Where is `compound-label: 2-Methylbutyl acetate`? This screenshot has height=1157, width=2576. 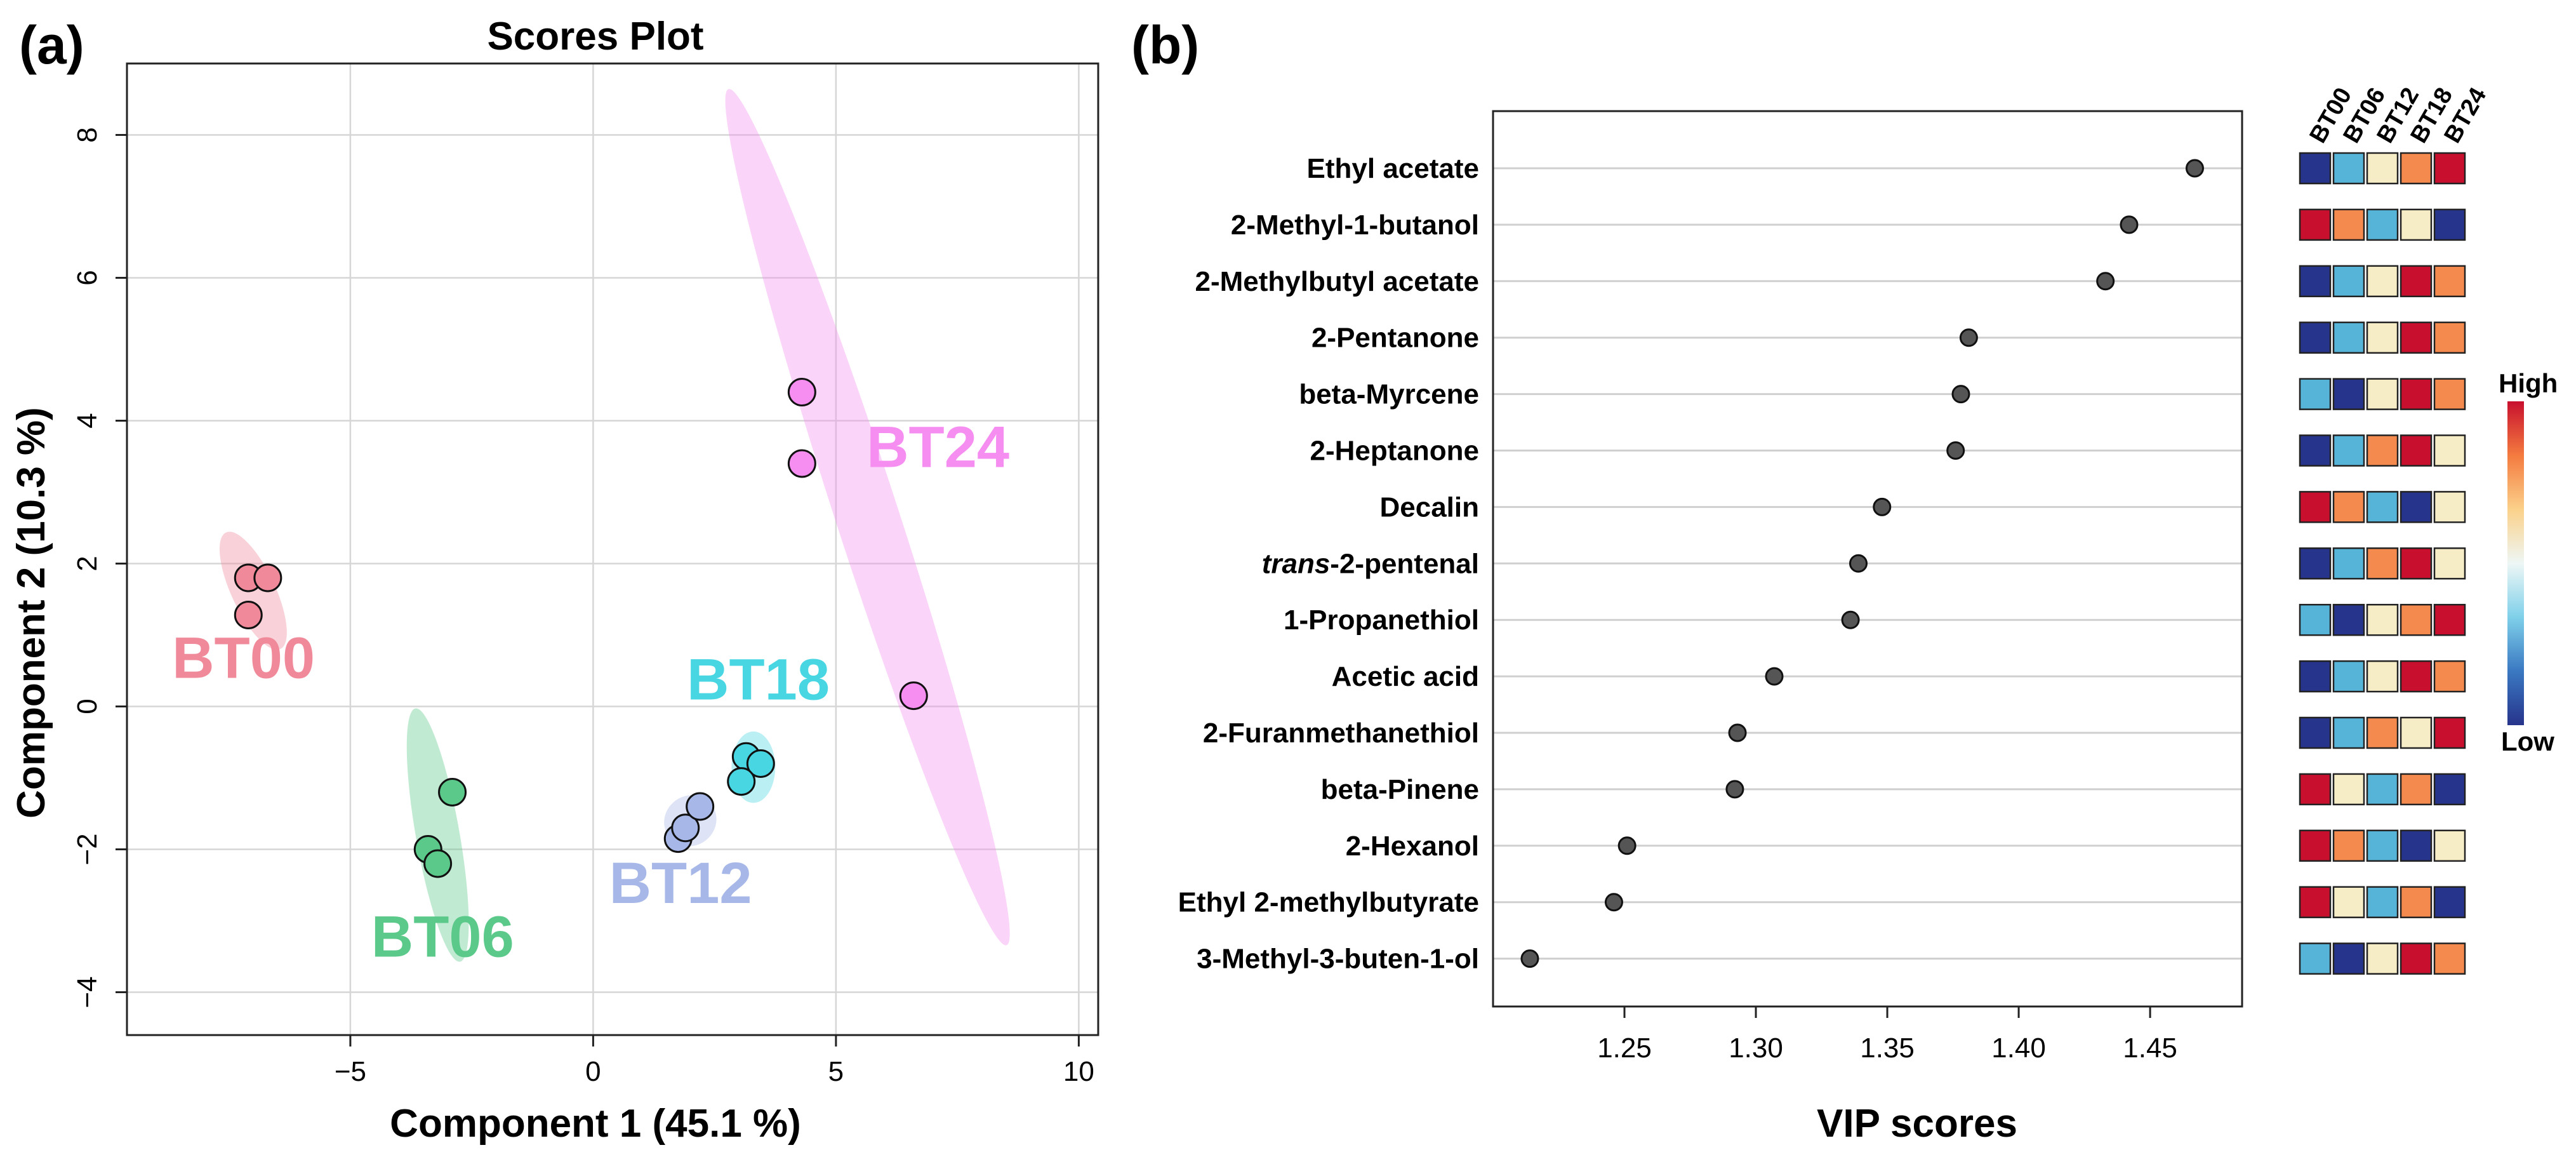 compound-label: 2-Methylbutyl acetate is located at coordinates (1337, 281).